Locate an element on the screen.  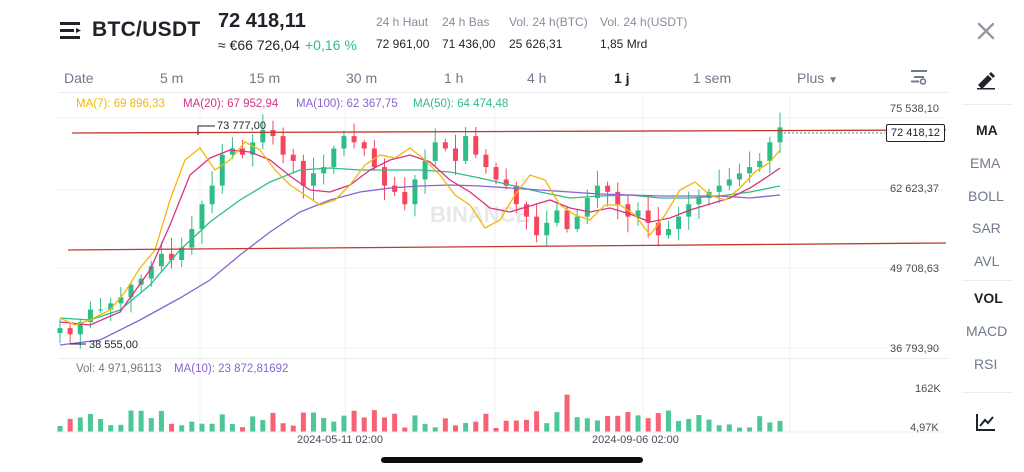
price-change: +0,16 % is located at coordinates (331, 45).